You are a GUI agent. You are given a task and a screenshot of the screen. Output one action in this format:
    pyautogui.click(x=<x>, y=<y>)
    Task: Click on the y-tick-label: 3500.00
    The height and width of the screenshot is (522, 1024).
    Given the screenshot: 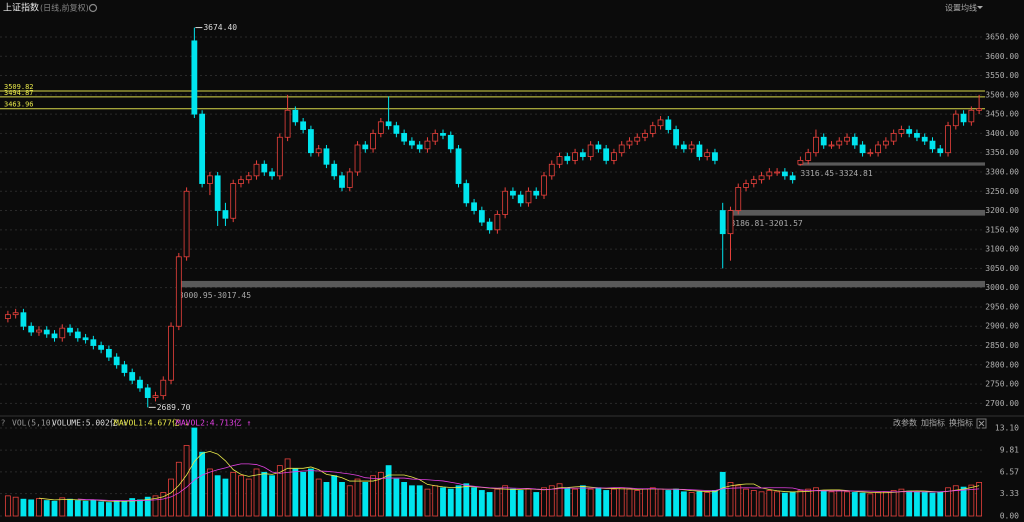 What is the action you would take?
    pyautogui.click(x=1002, y=94)
    